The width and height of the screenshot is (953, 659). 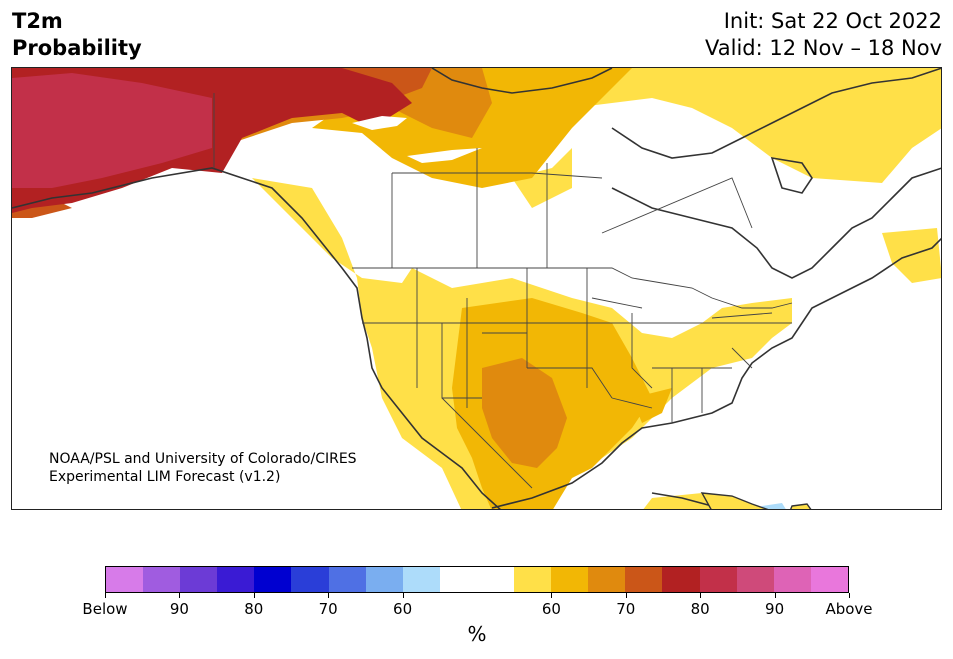 What do you see at coordinates (832, 21) in the screenshot?
I see `init-date: Init: Sat 22 Oct 2022` at bounding box center [832, 21].